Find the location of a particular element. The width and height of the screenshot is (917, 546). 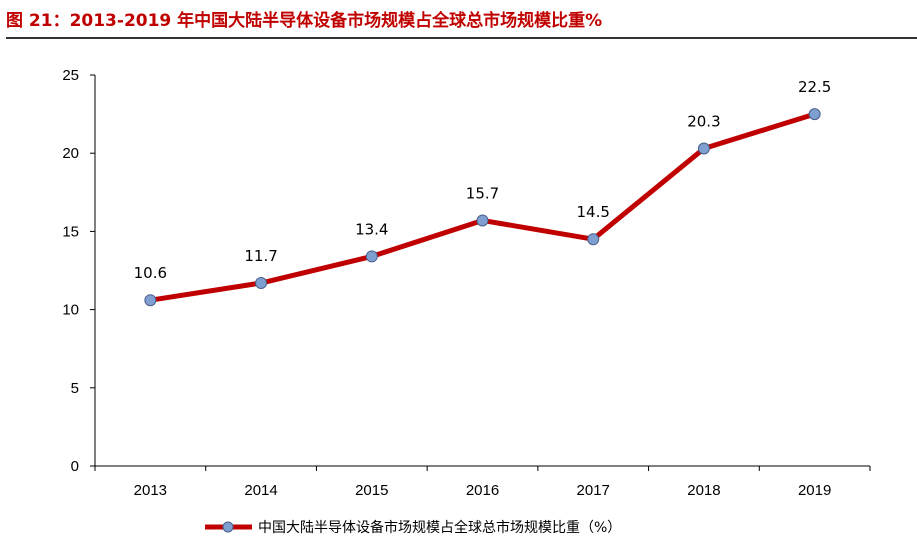

y-tick-label: 10 is located at coordinates (70, 310).